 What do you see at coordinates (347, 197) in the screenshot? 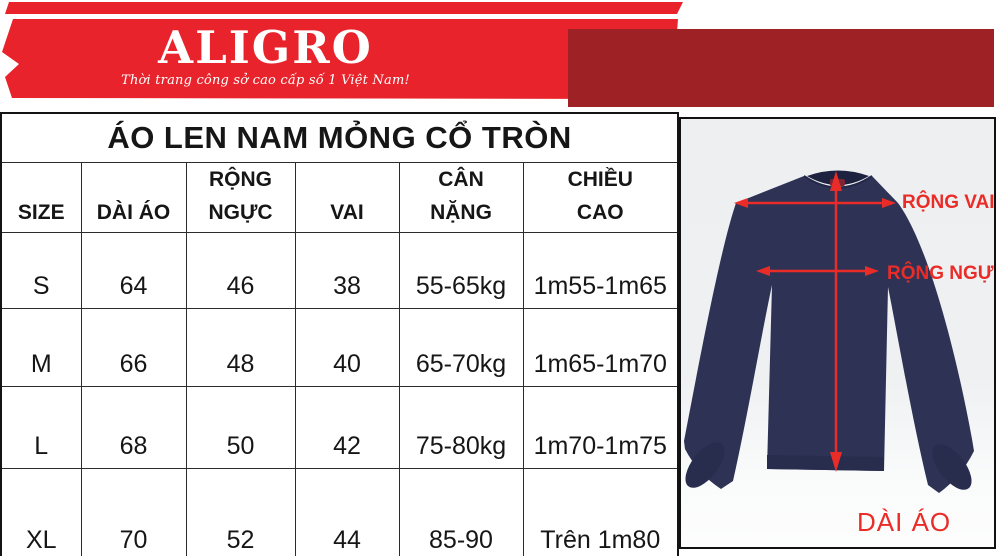
I see `col-header-vai: VAI` at bounding box center [347, 197].